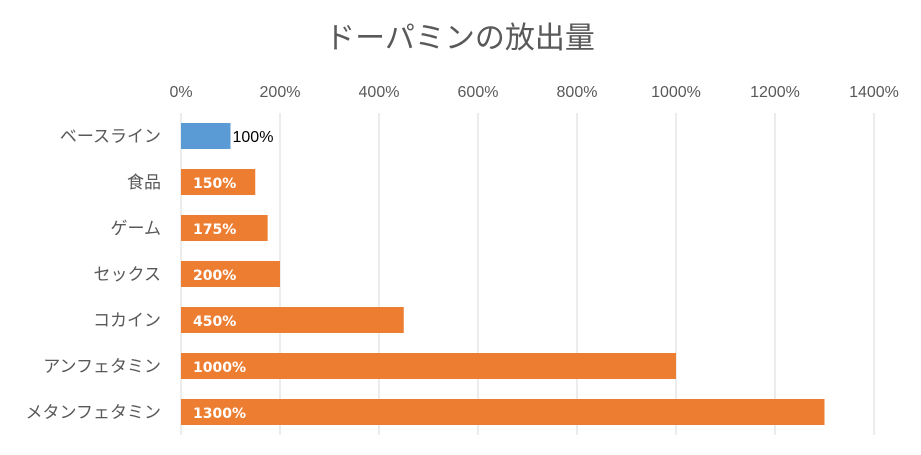 Image resolution: width=921 pixels, height=455 pixels. I want to click on data-label: 1300%, so click(219, 414).